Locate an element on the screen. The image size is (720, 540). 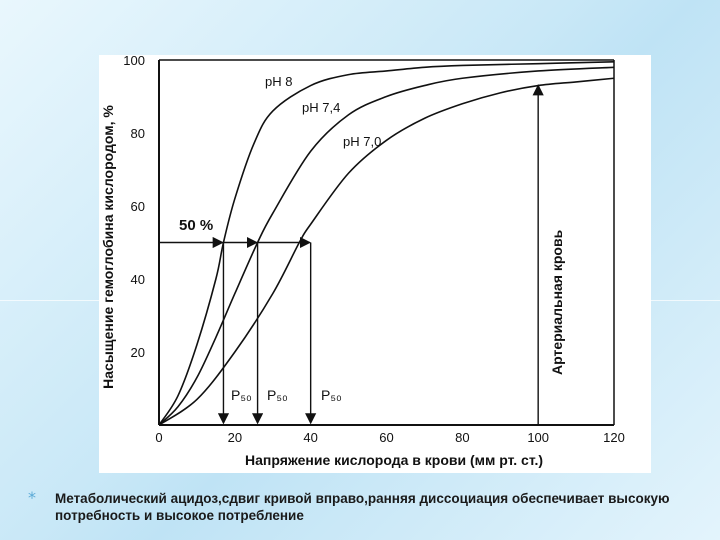
p50-guides is located at coordinates (238, 330).